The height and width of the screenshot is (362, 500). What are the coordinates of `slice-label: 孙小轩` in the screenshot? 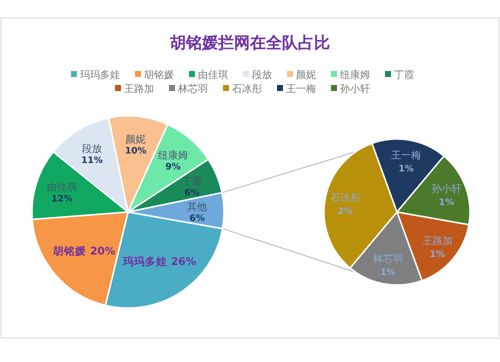 It's located at (446, 189).